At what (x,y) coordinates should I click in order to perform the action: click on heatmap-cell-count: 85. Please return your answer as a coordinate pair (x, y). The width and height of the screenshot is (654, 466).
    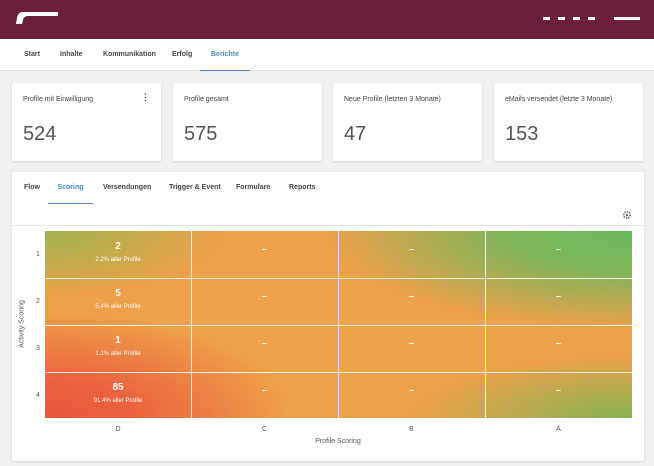
    Looking at the image, I should click on (118, 387).